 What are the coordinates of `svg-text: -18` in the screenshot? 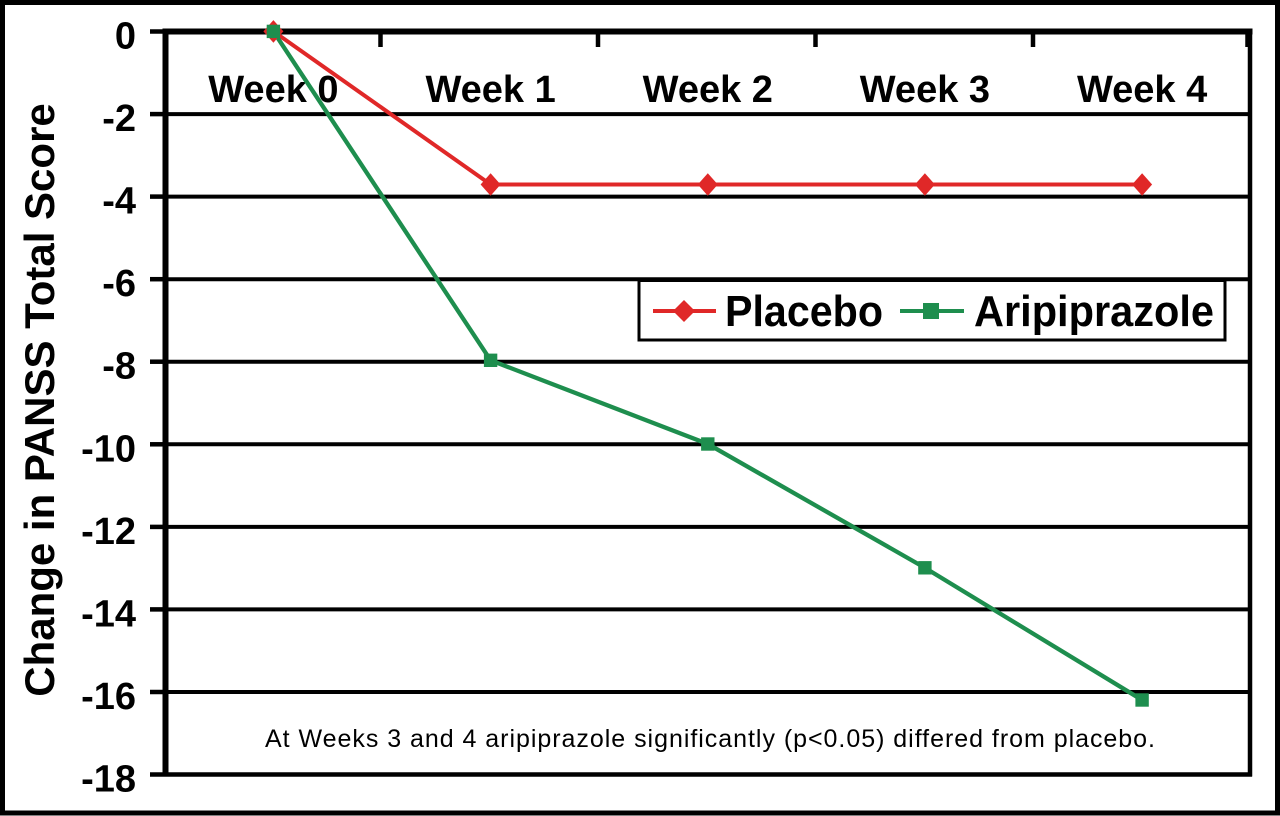 It's located at (108, 780).